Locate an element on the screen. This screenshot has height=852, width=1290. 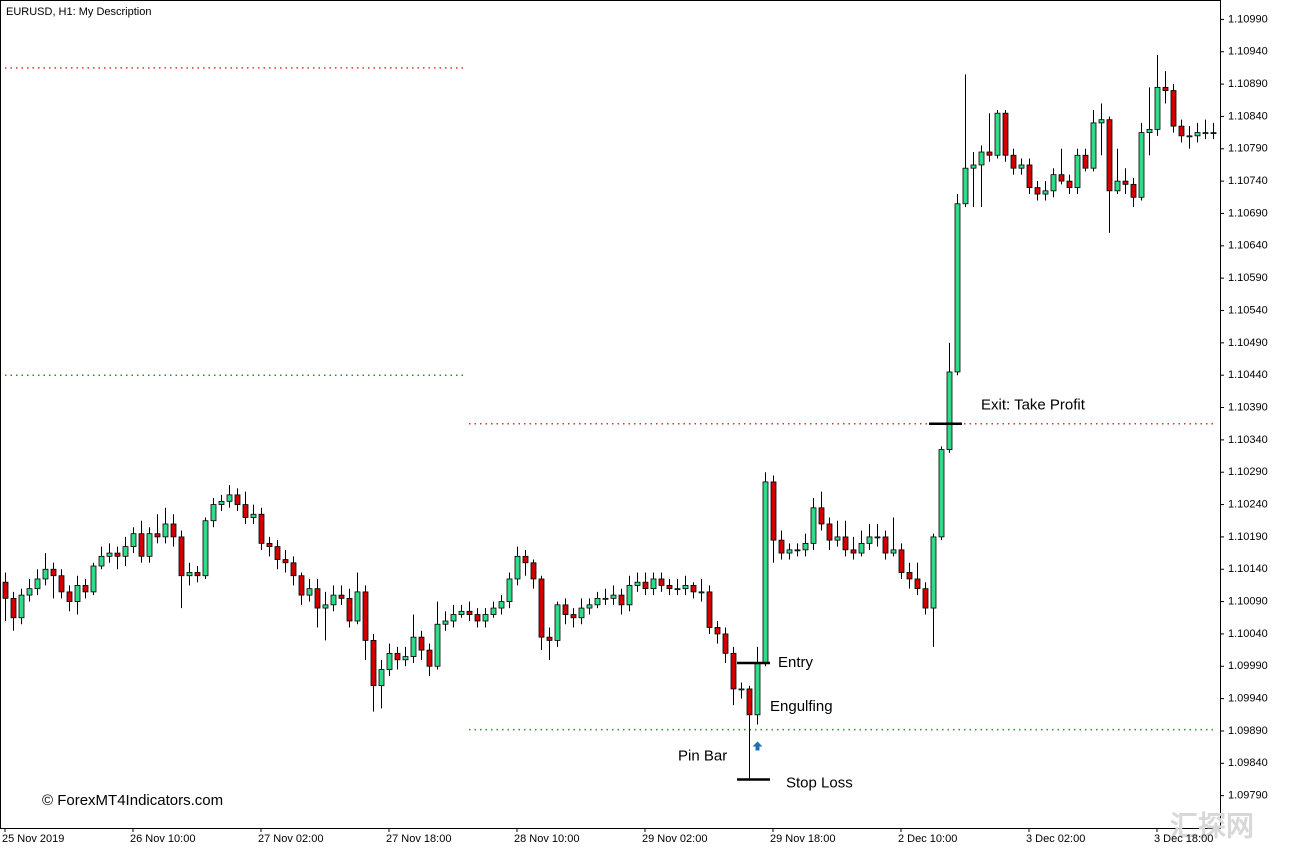
entry-label: Entry is located at coordinates (796, 662).